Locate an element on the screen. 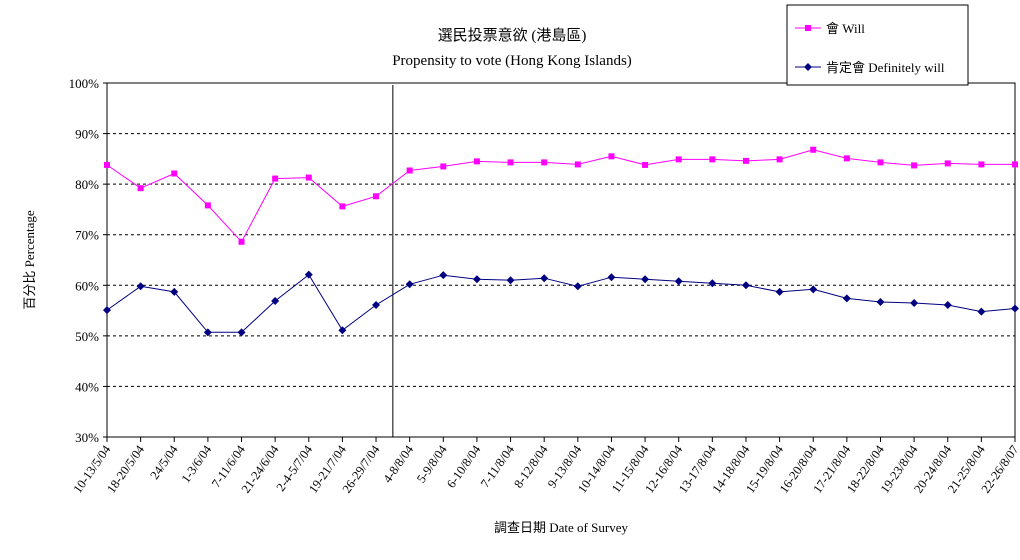  legend: 會 Will 肯定會 Definitely will is located at coordinates (877, 45).